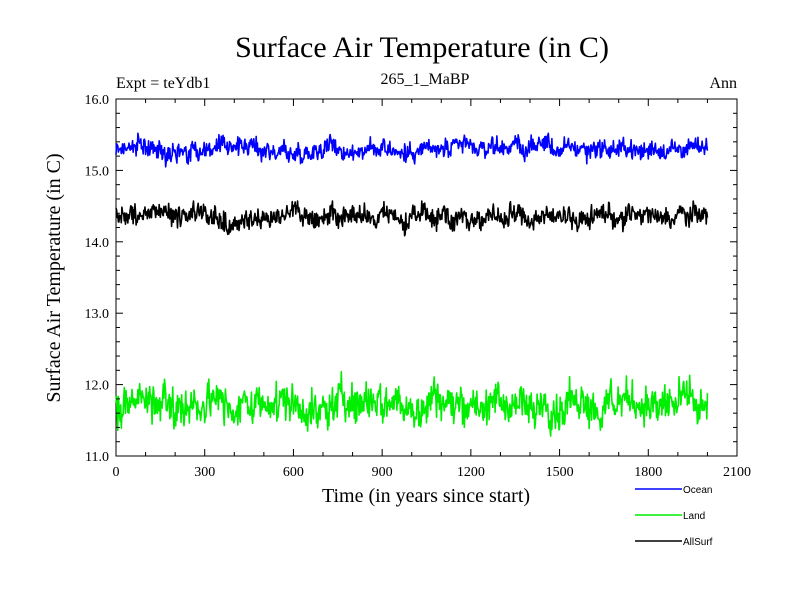 Image resolution: width=800 pixels, height=600 pixels. I want to click on y-tick-label: 11.0, so click(97, 457).